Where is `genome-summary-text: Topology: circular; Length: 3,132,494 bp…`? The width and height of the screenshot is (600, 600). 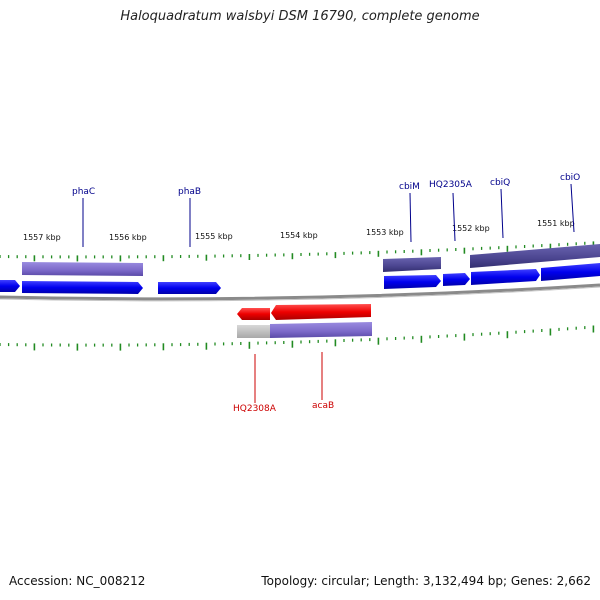 genome-summary-text: Topology: circular; Length: 3,132,494 bp… is located at coordinates (426, 581).